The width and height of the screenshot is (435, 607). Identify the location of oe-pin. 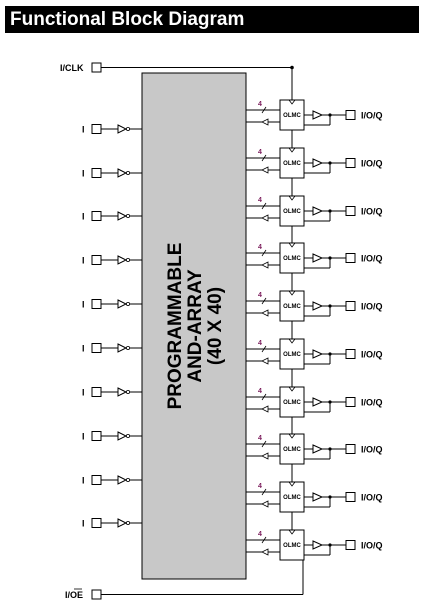
(96, 594).